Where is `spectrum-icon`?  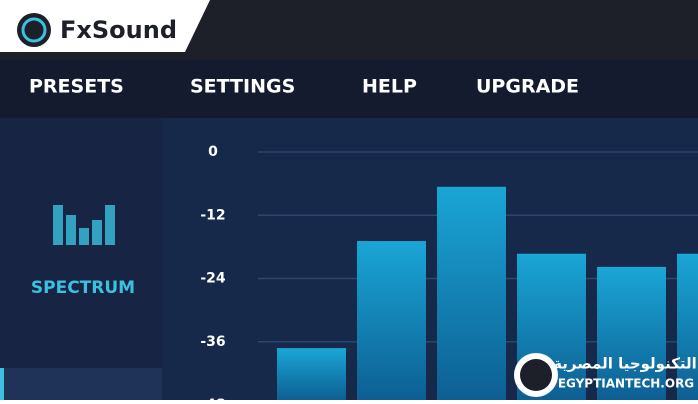
spectrum-icon is located at coordinates (84, 225).